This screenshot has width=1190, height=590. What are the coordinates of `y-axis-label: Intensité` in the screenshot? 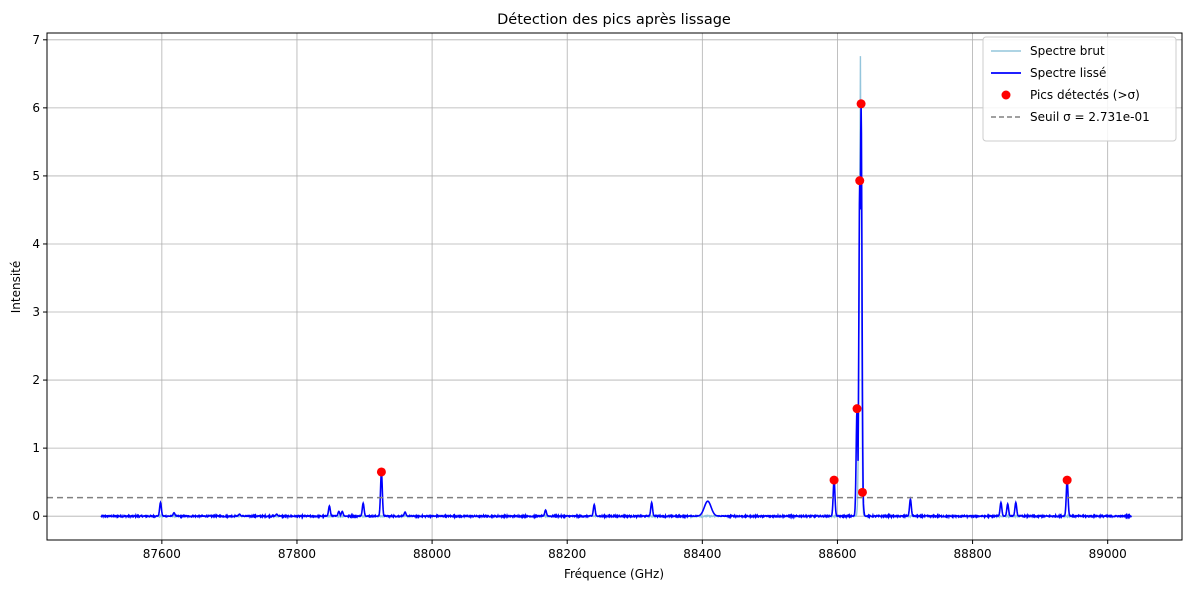 It's located at (16, 287).